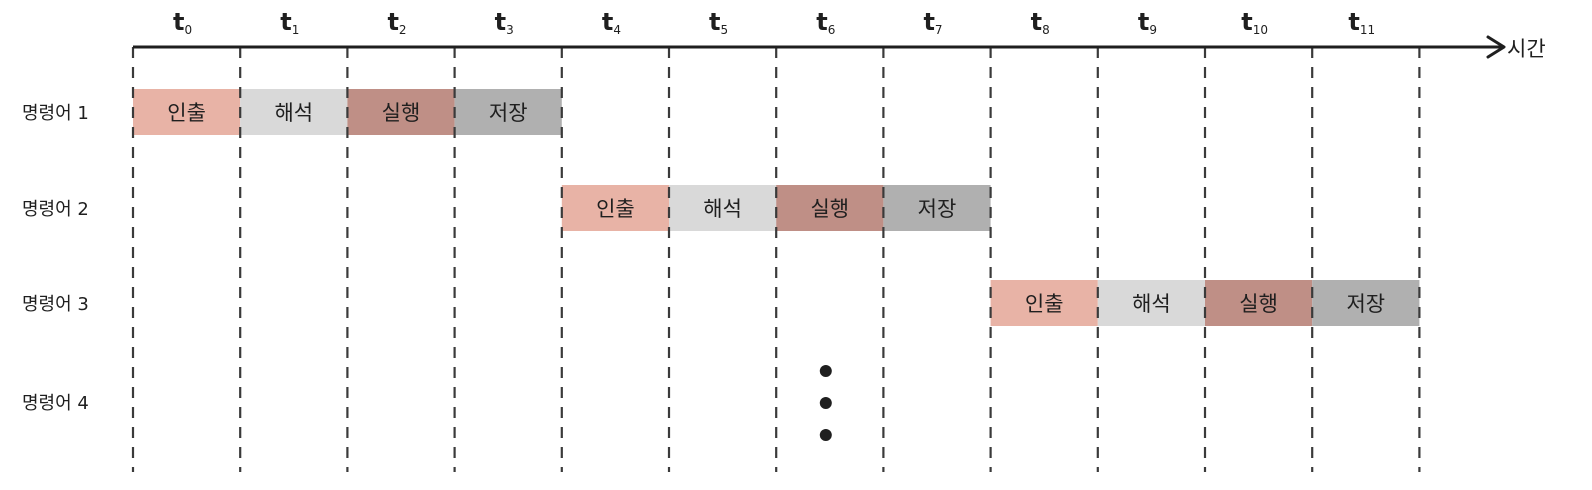 This screenshot has height=490, width=1592. I want to click on time-tick-label: t0, so click(182, 22).